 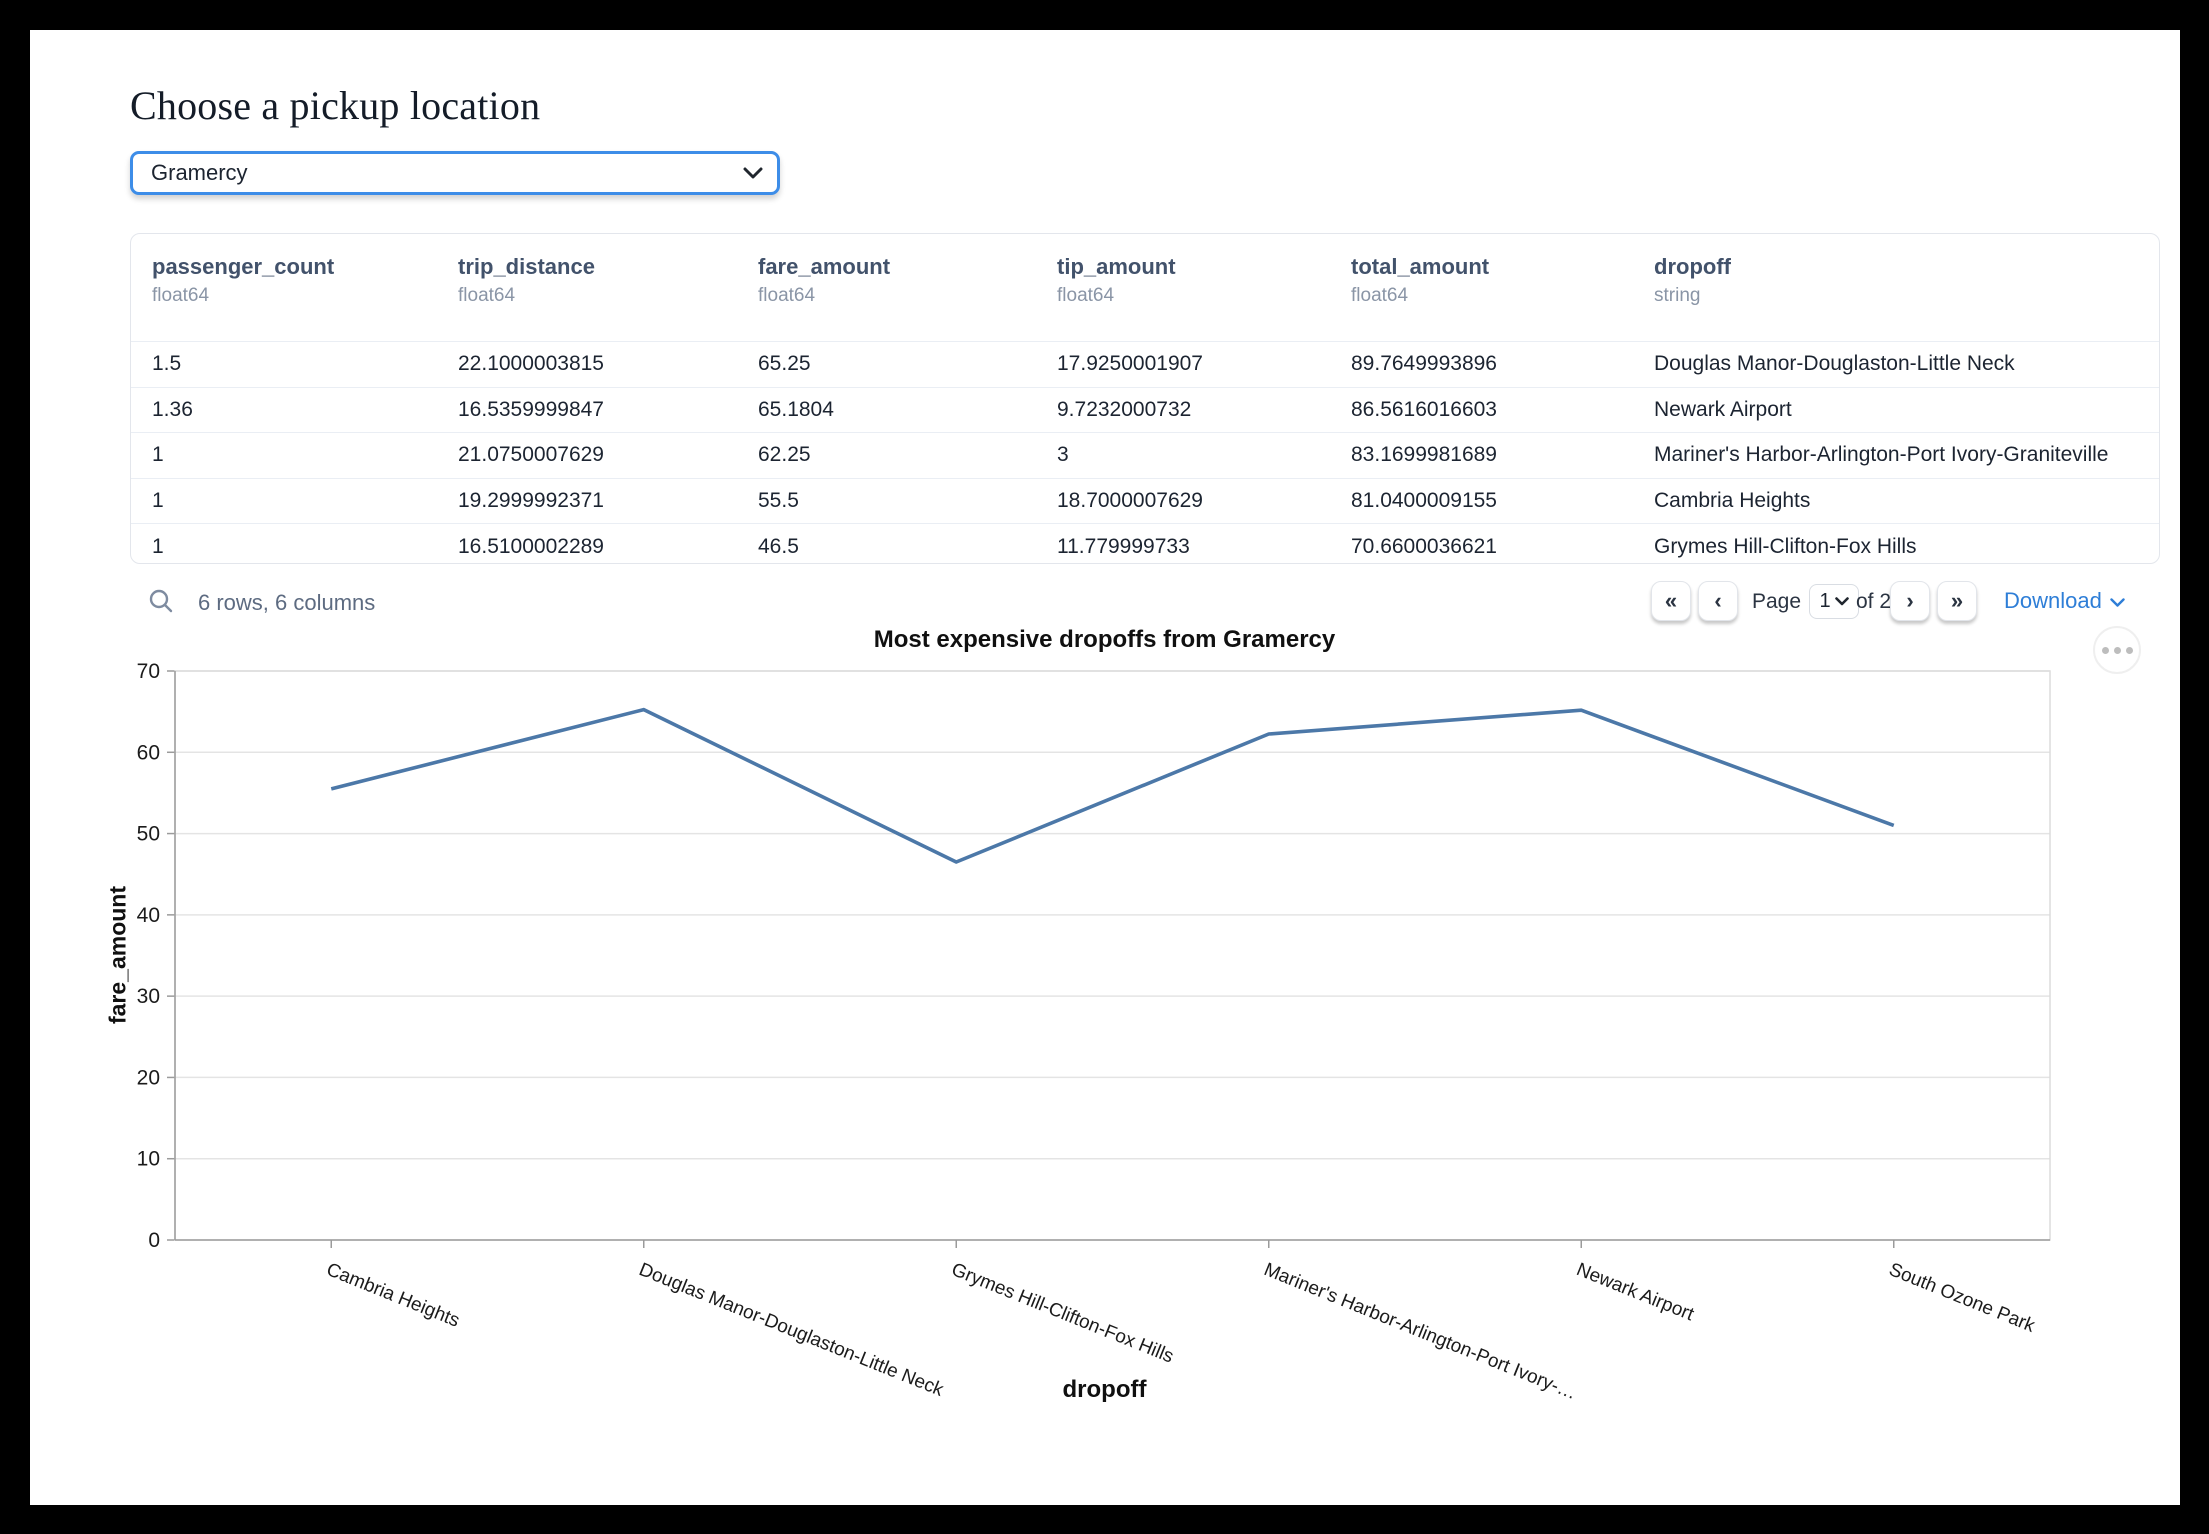 What do you see at coordinates (784, 455) in the screenshot?
I see `table-cell: 62.25` at bounding box center [784, 455].